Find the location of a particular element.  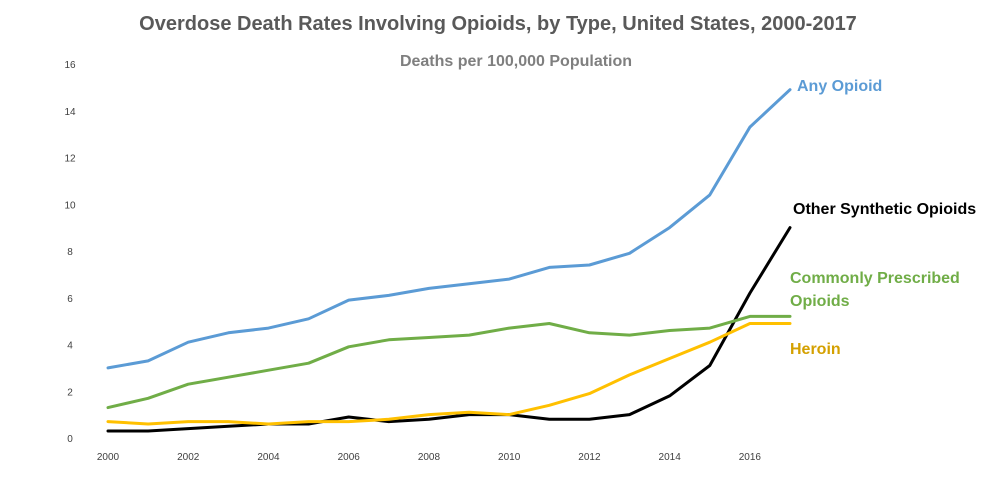

y-tick-label: 14 is located at coordinates (70, 112).